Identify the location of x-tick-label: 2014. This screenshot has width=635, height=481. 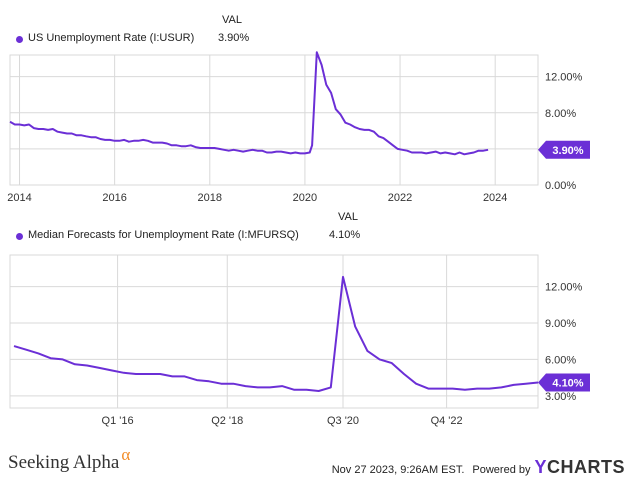
(19, 198).